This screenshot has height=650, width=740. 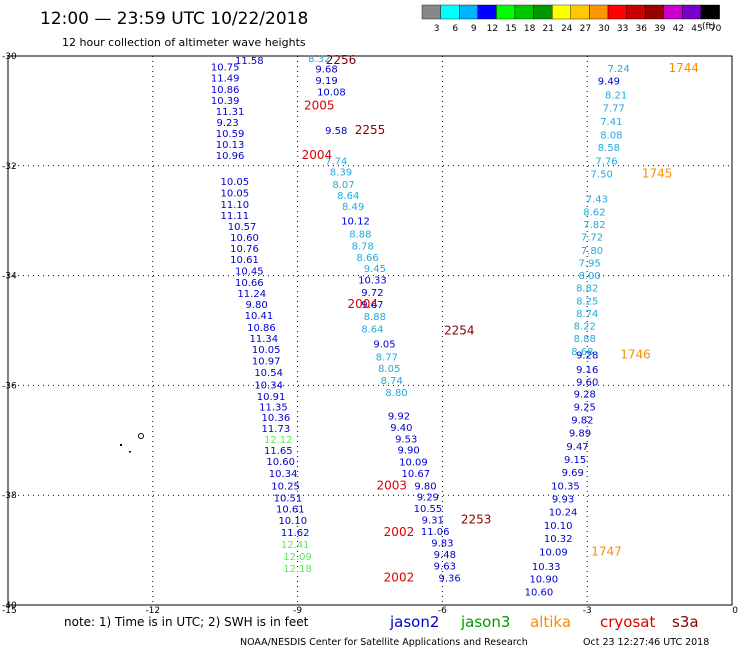 I want to click on wave-height-value: 8.80, so click(x=396, y=393).